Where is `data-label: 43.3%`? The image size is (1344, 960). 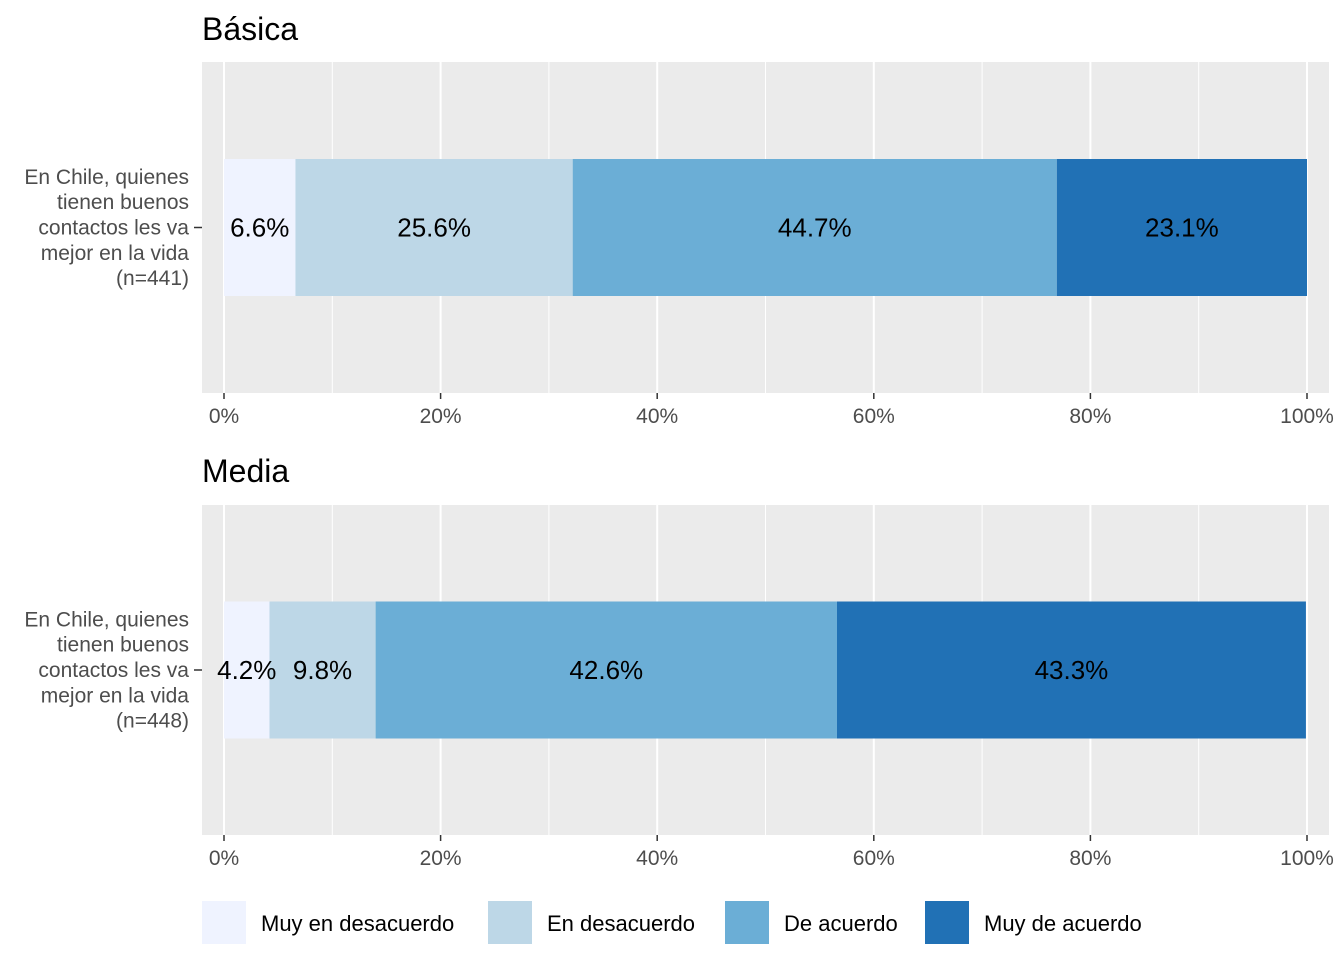
data-label: 43.3% is located at coordinates (1072, 670).